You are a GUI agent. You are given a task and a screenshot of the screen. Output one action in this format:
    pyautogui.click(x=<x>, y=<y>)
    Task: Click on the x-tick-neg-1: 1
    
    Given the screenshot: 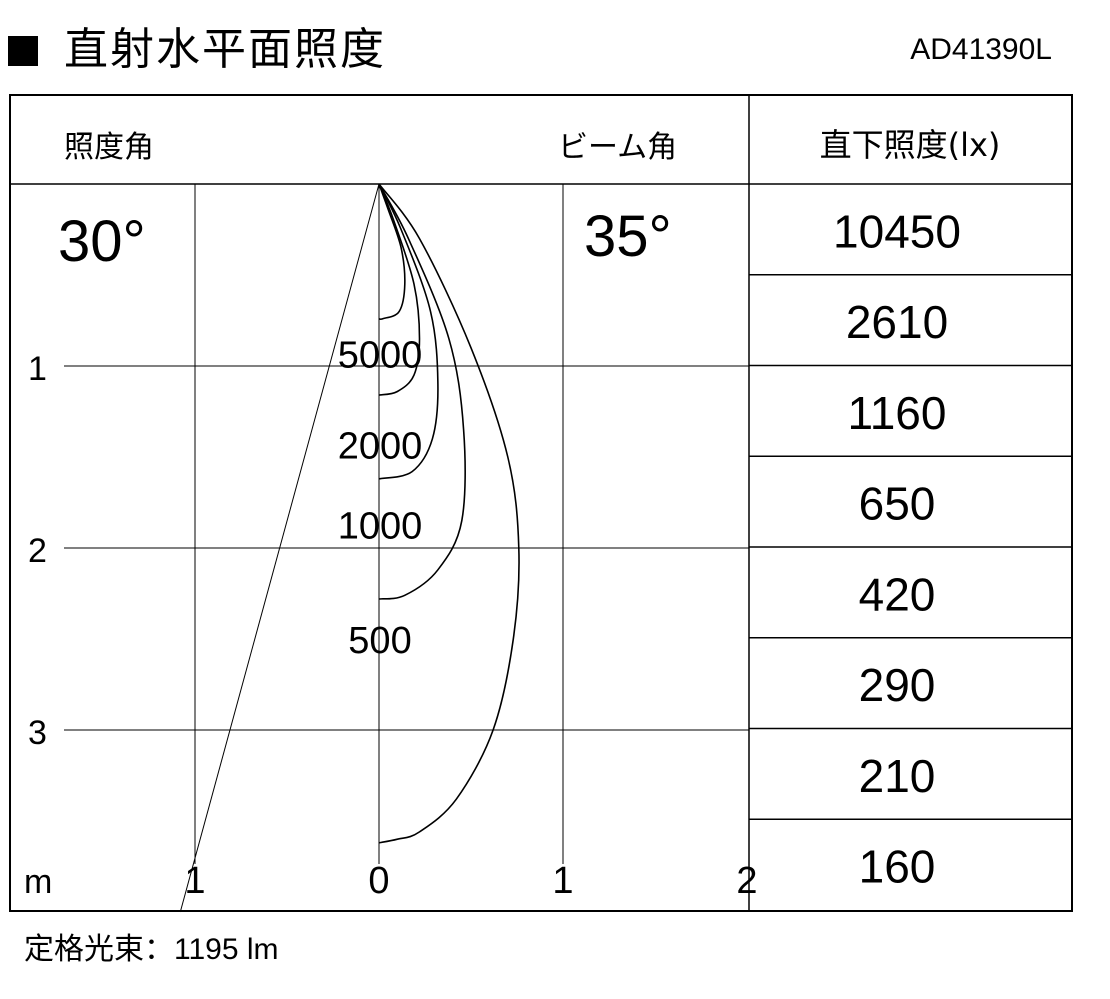 What is the action you would take?
    pyautogui.click(x=194, y=881)
    